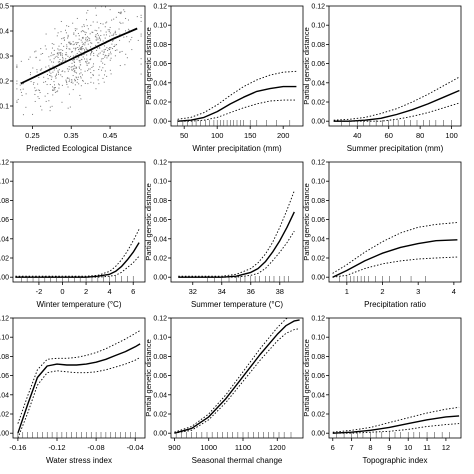 This screenshot has width=474, height=474. Describe the element at coordinates (160, 64) in the screenshot. I see `y-tick-label: 0.06` at that location.